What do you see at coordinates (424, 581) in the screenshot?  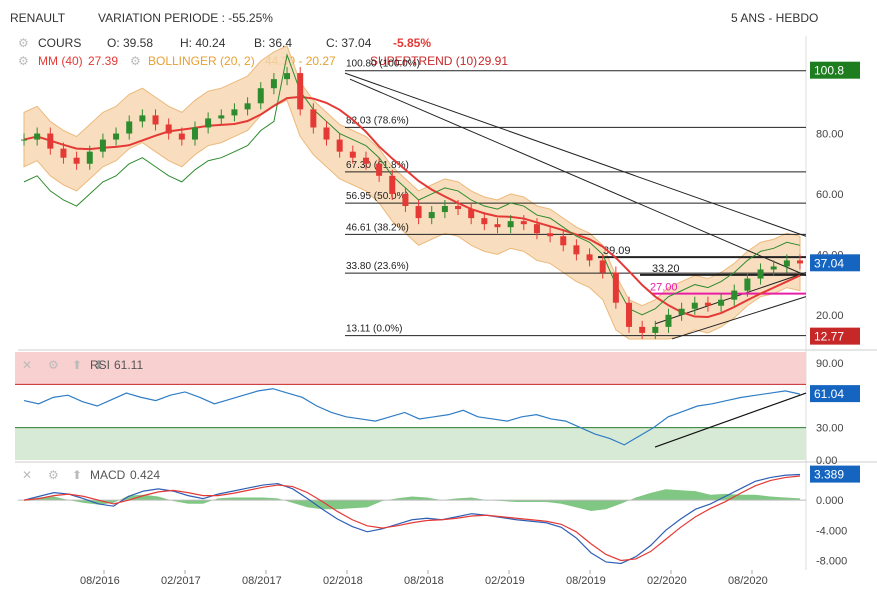 I see `x-tick-label: 08/2018` at bounding box center [424, 581].